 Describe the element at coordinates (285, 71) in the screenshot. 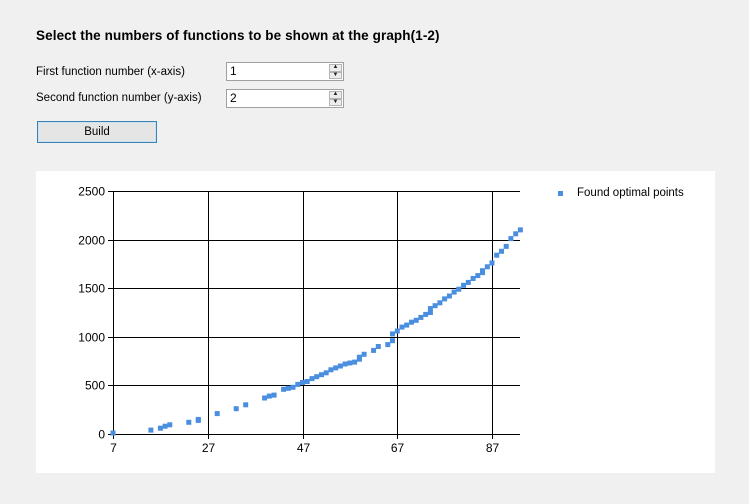

I see `first-function-stepper: 1 ▲ ▼` at that location.